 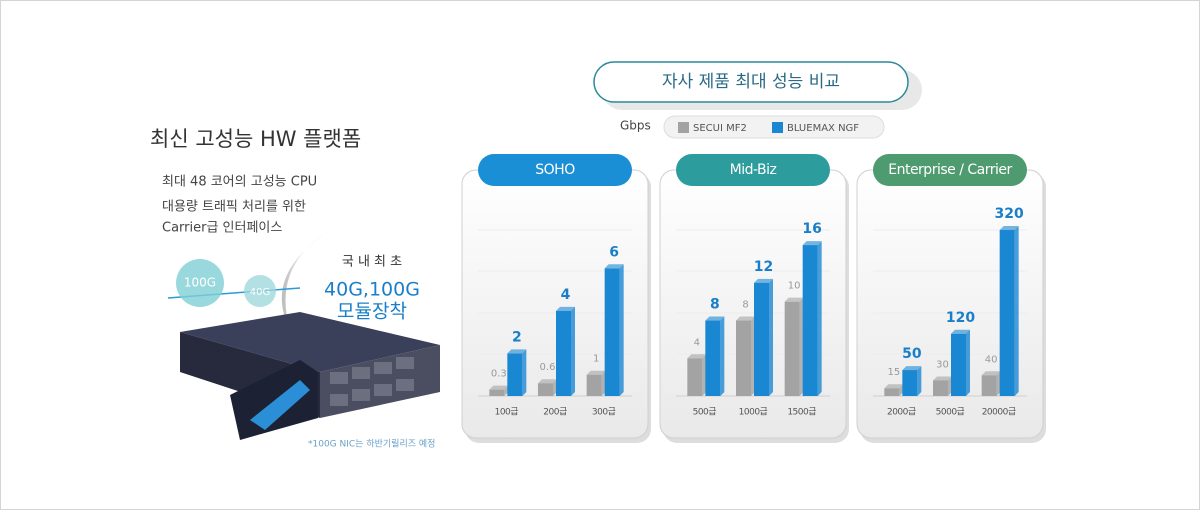 What do you see at coordinates (239, 182) in the screenshot?
I see `feature: 최대 48 코어의 고성능 CPU` at bounding box center [239, 182].